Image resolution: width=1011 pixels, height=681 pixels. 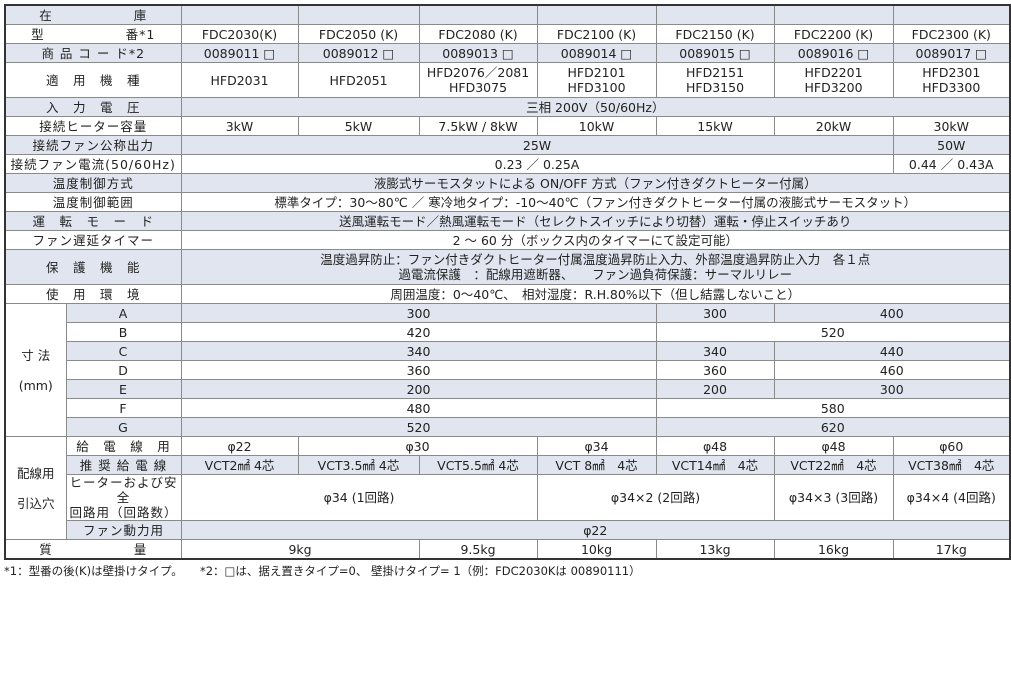 What do you see at coordinates (715, 549) in the screenshot?
I see `value-cell: 13kg` at bounding box center [715, 549].